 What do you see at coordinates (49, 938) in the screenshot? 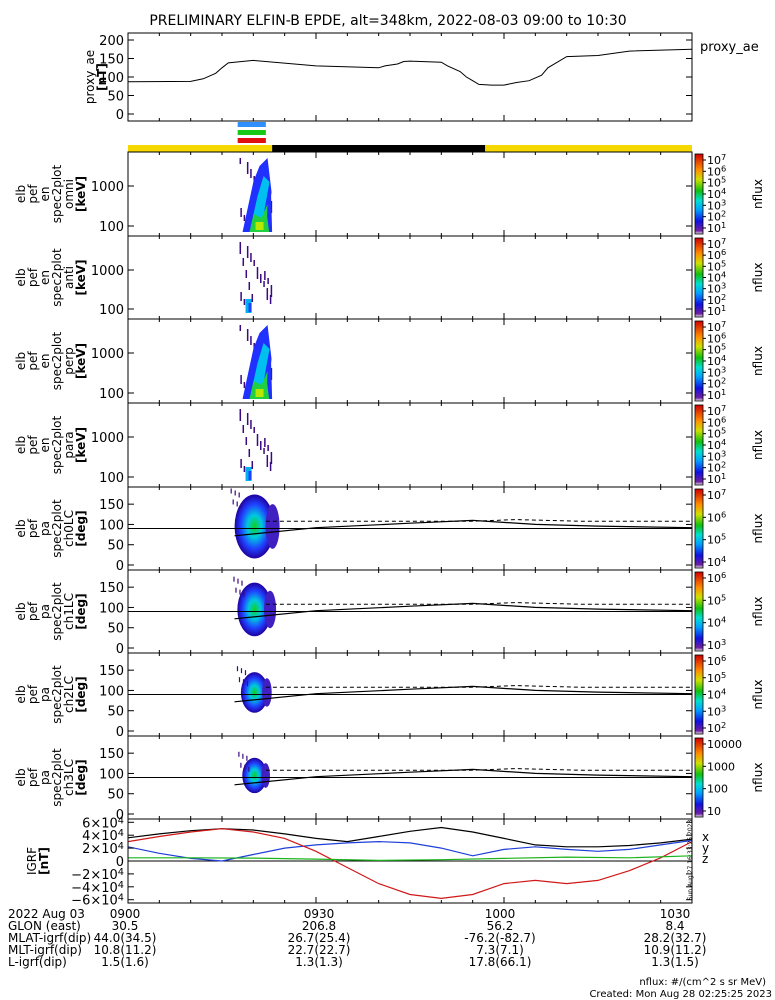
I see `ephemeris-row-label: MLAT-igrf(dip)` at bounding box center [49, 938].